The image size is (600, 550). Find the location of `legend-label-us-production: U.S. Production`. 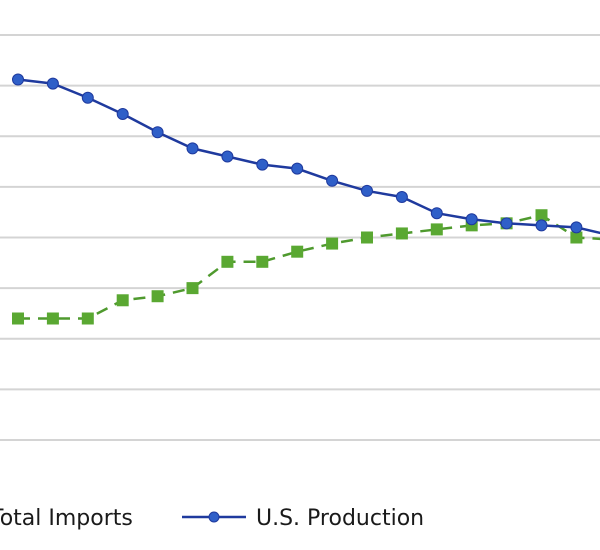

legend-label-us-production: U.S. Production is located at coordinates (340, 518).